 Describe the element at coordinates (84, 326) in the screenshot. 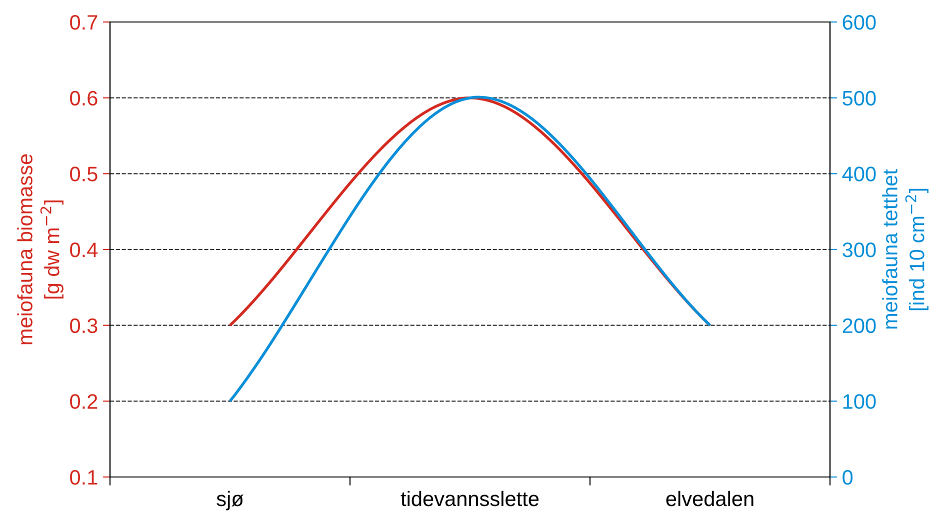

I see `y-tick-label: 0.3` at that location.